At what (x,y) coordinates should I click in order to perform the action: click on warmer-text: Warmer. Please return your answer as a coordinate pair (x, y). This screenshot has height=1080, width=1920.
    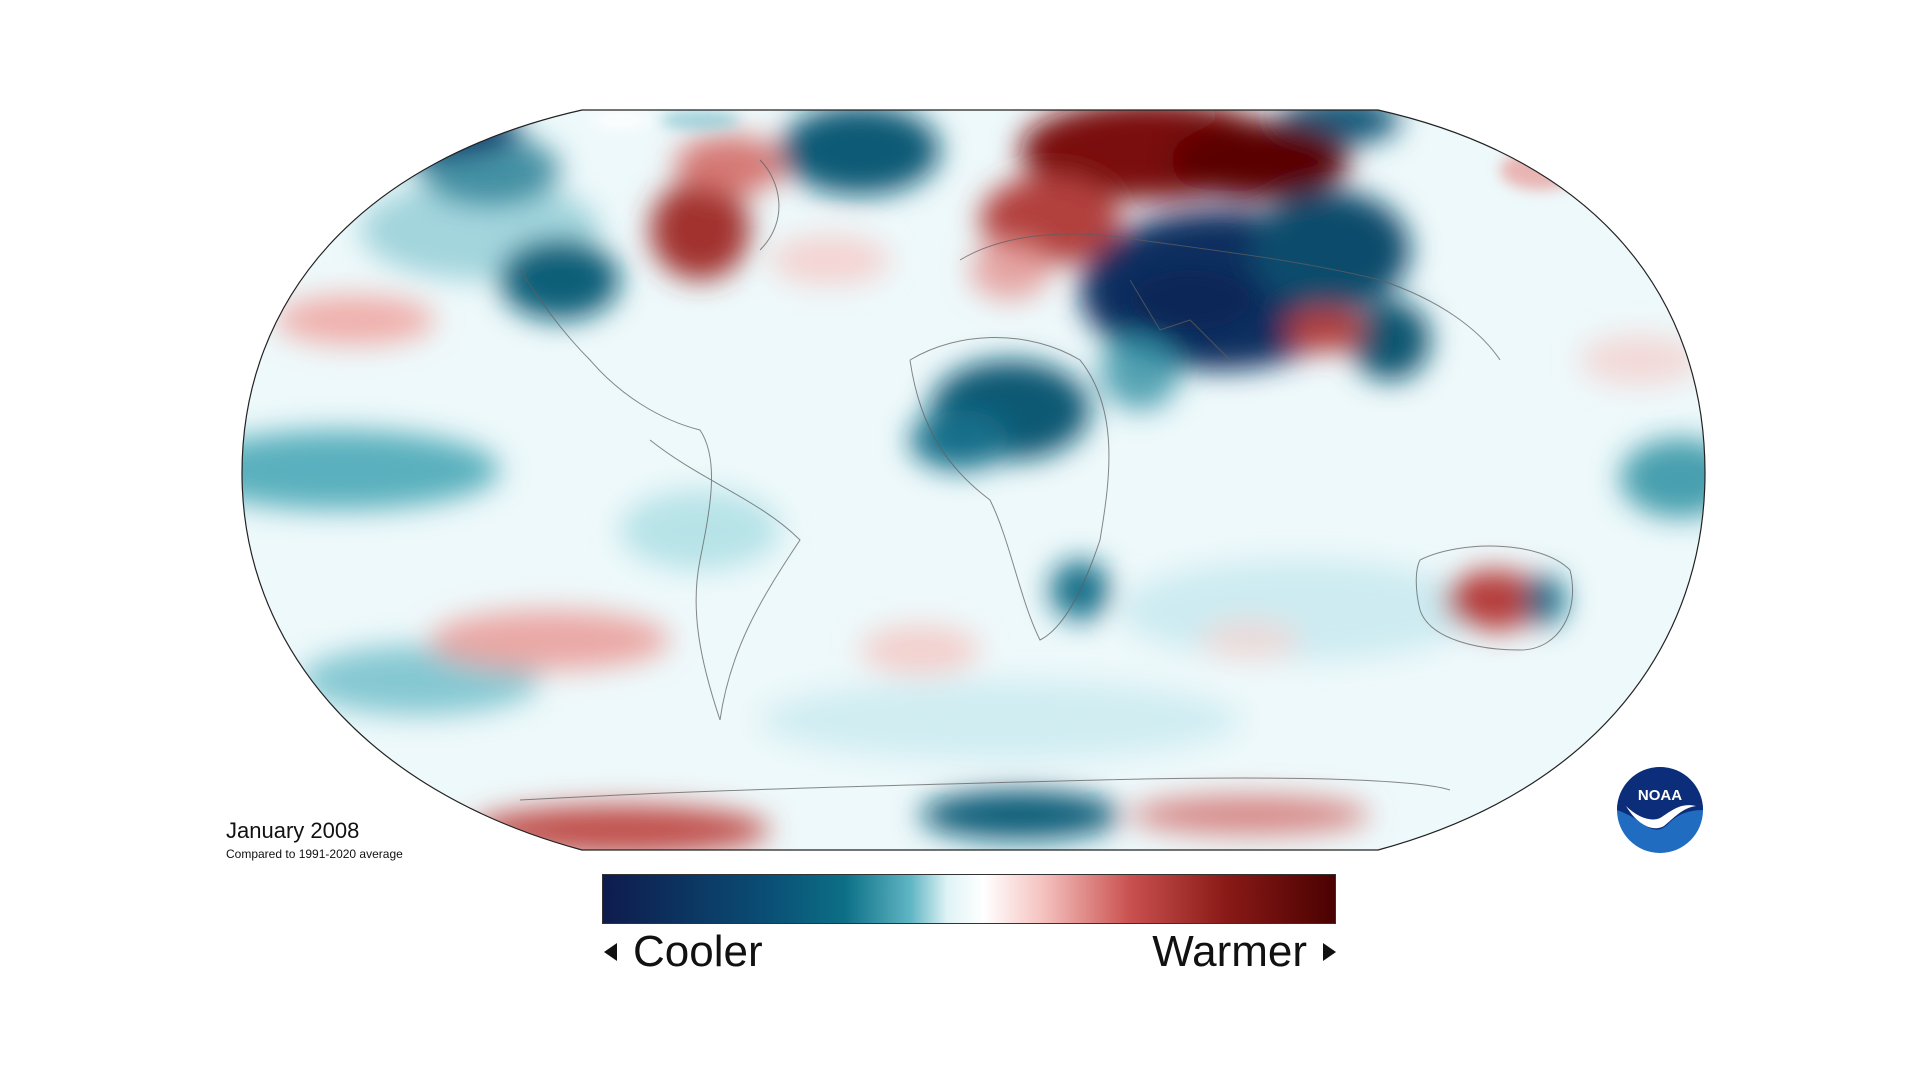
    Looking at the image, I should click on (1229, 951).